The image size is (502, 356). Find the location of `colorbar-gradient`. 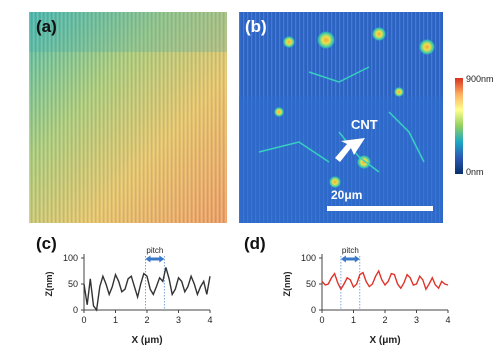

colorbar-gradient is located at coordinates (459, 126).